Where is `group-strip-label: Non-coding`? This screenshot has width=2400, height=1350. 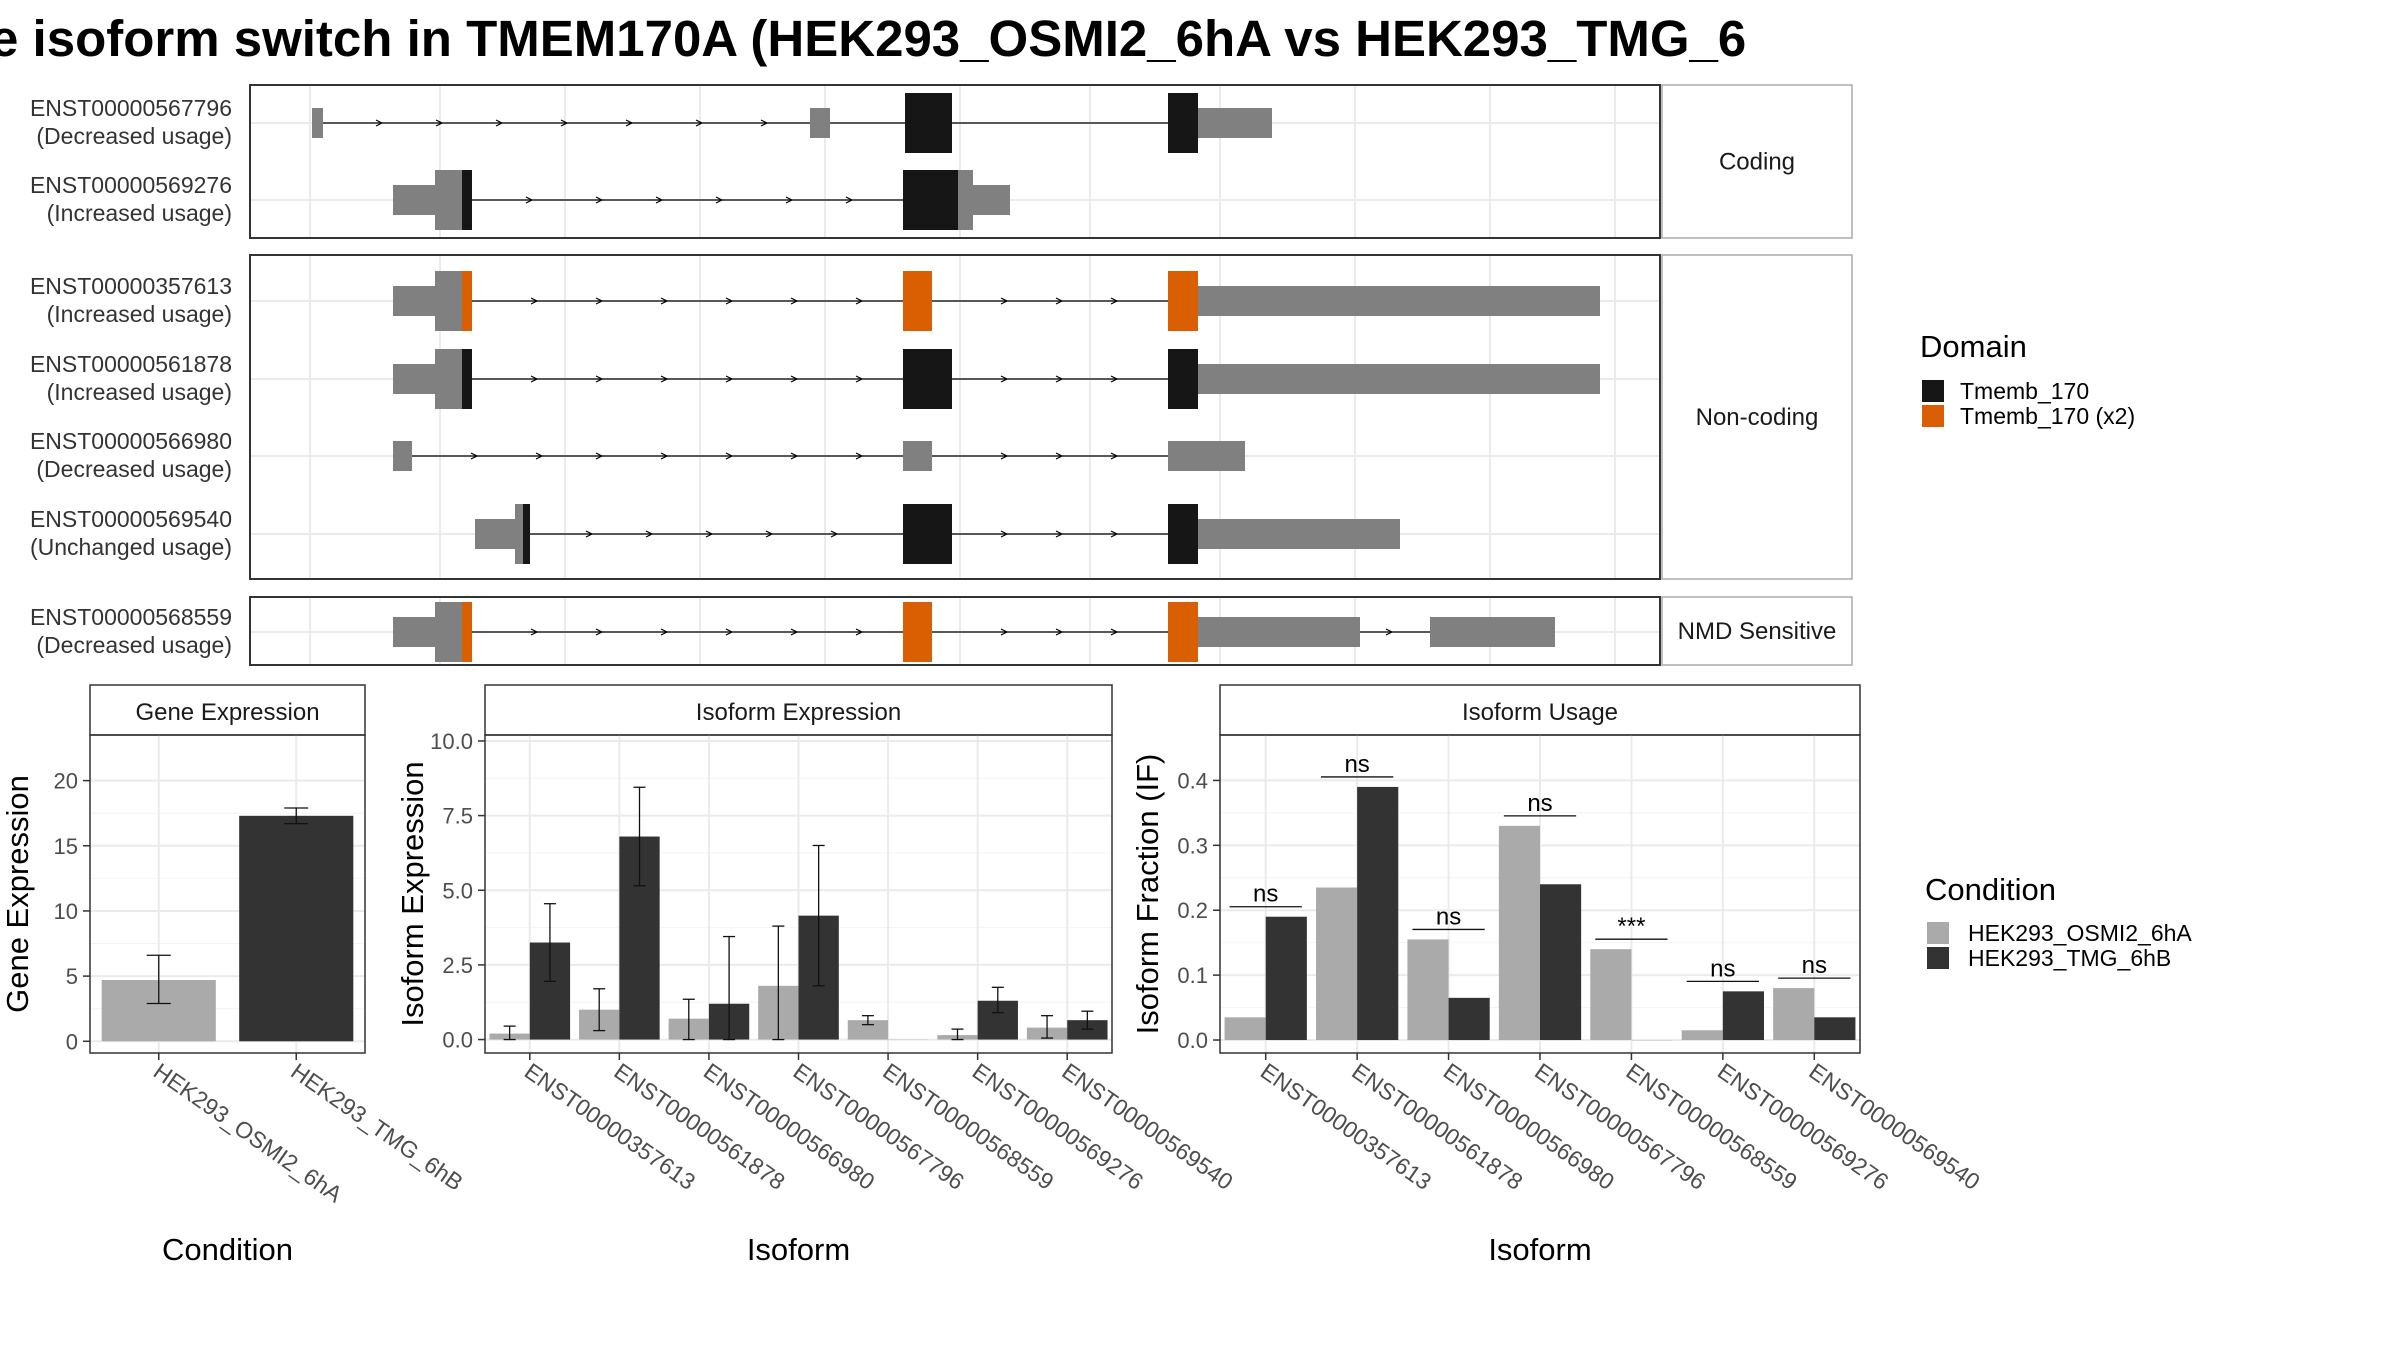
group-strip-label: Non-coding is located at coordinates (1757, 417).